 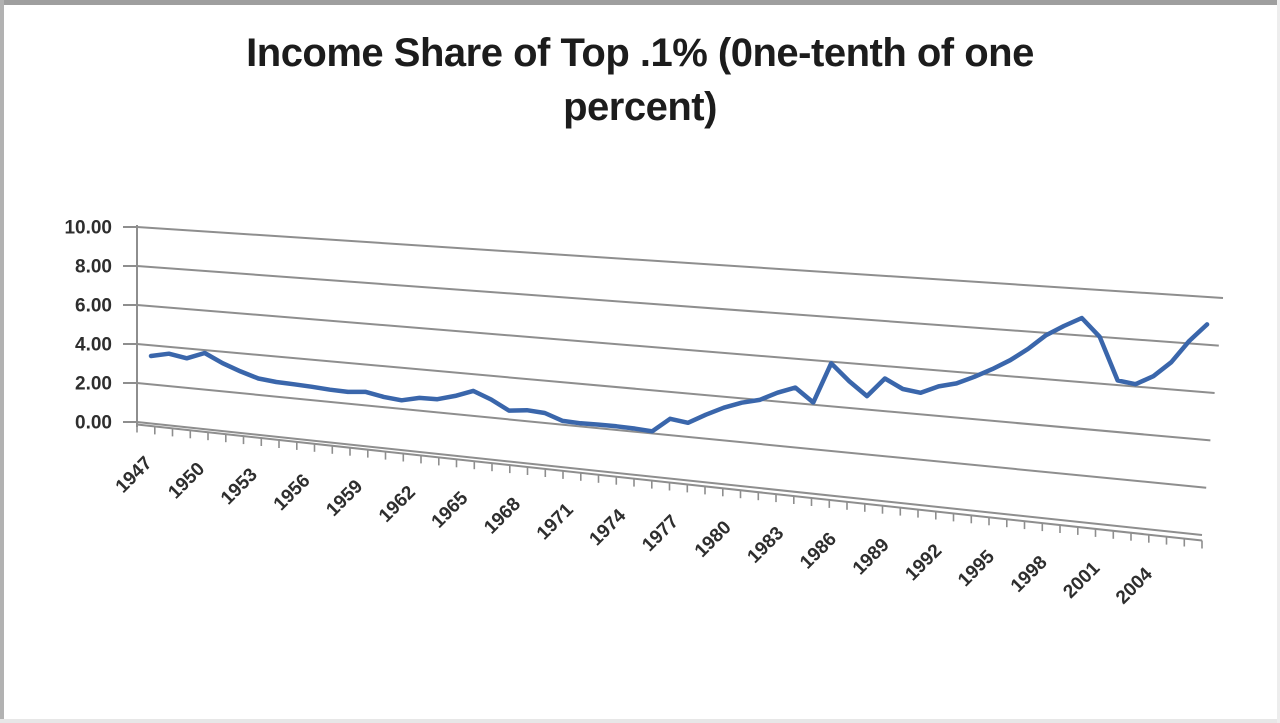 What do you see at coordinates (923, 562) in the screenshot?
I see `x-axis-label-1992: 1992` at bounding box center [923, 562].